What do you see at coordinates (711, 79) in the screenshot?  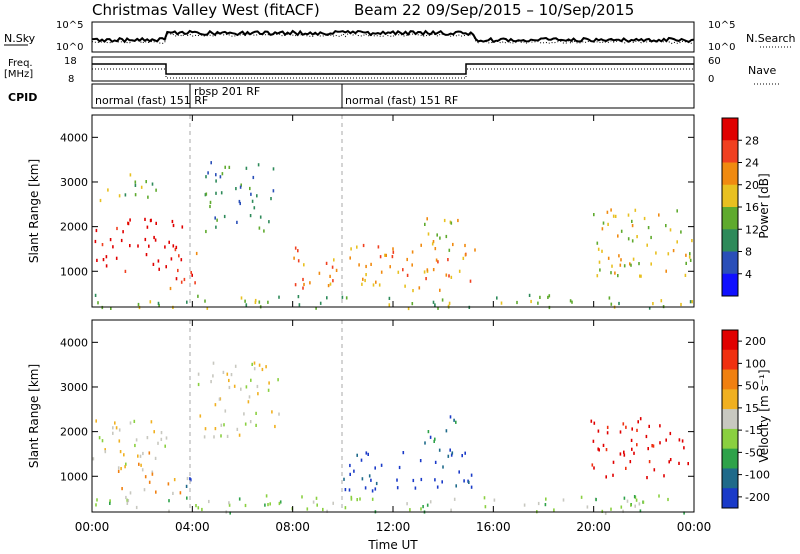 I see `nave-tick-bottom: 0` at bounding box center [711, 79].